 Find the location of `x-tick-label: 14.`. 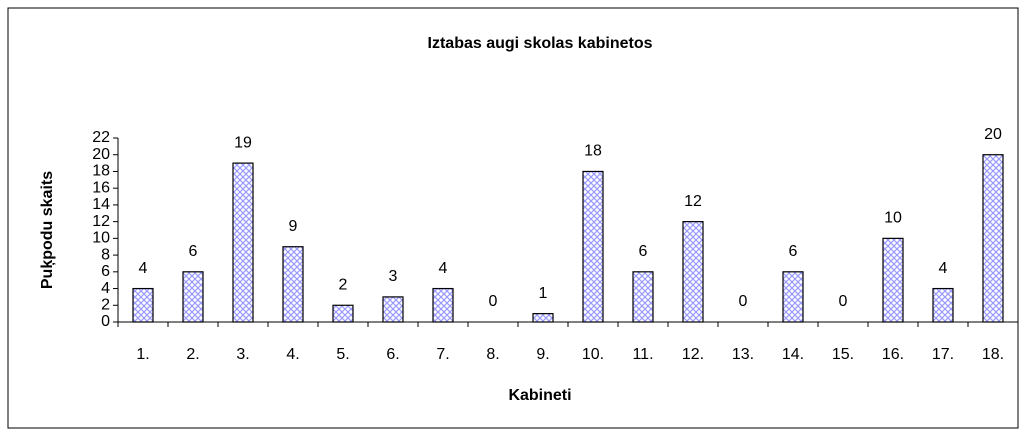

x-tick-label: 14. is located at coordinates (793, 354).